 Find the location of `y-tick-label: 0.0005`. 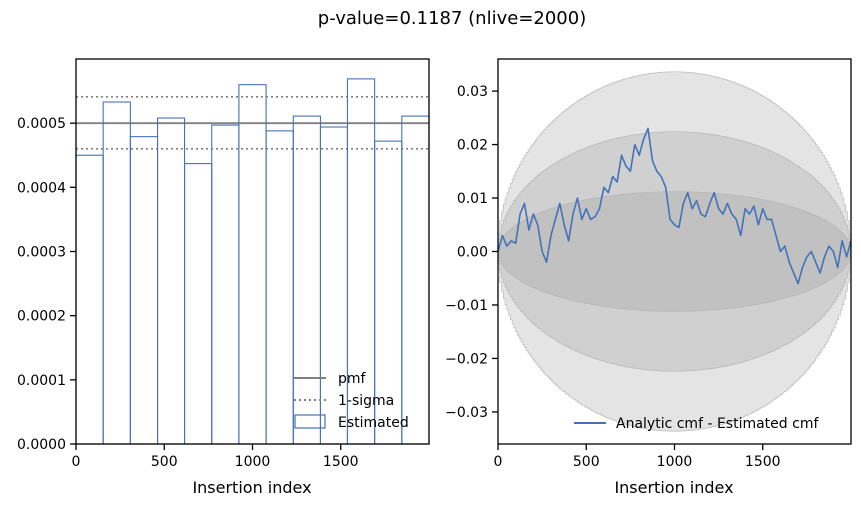

y-tick-label: 0.0005 is located at coordinates (41, 124).